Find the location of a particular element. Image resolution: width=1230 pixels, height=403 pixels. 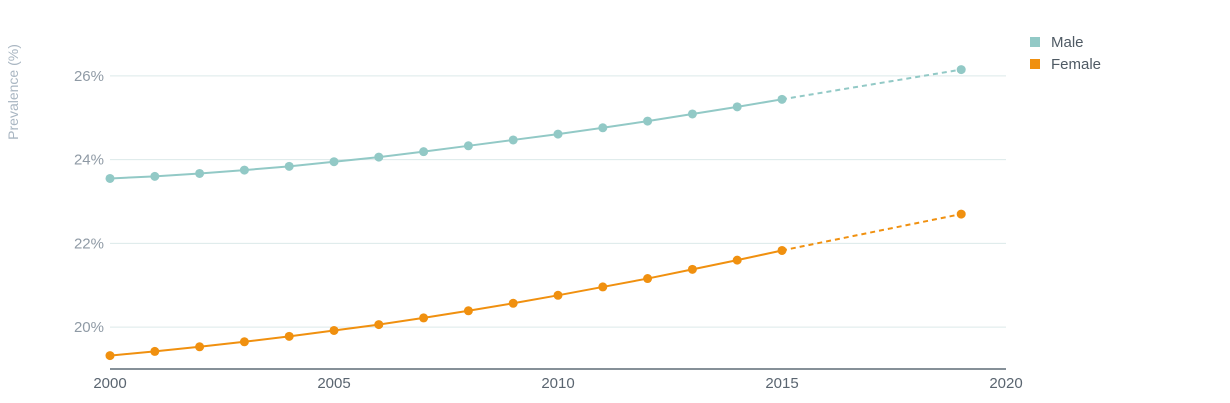

y-tick-label: 22% is located at coordinates (89, 243).